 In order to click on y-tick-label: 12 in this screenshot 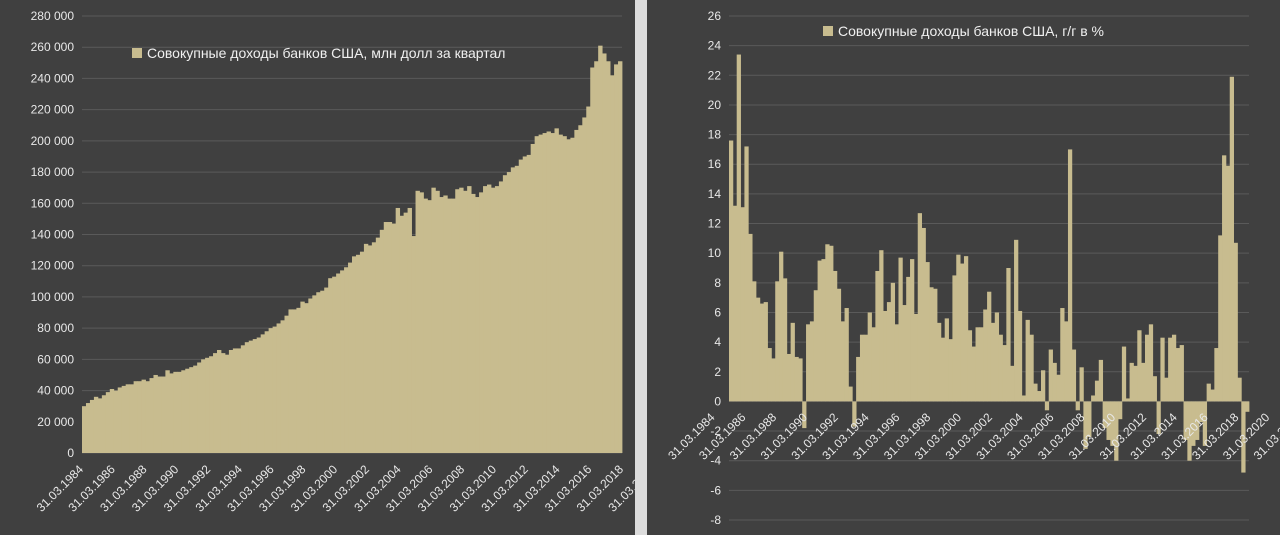, I will do `click(715, 224)`.